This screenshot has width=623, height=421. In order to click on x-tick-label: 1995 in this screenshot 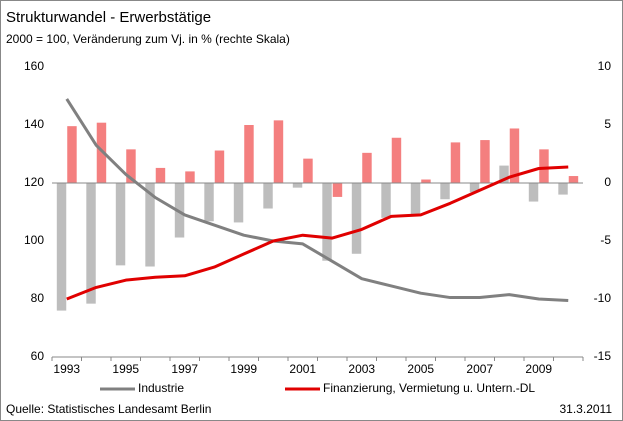, I will do `click(125, 369)`.